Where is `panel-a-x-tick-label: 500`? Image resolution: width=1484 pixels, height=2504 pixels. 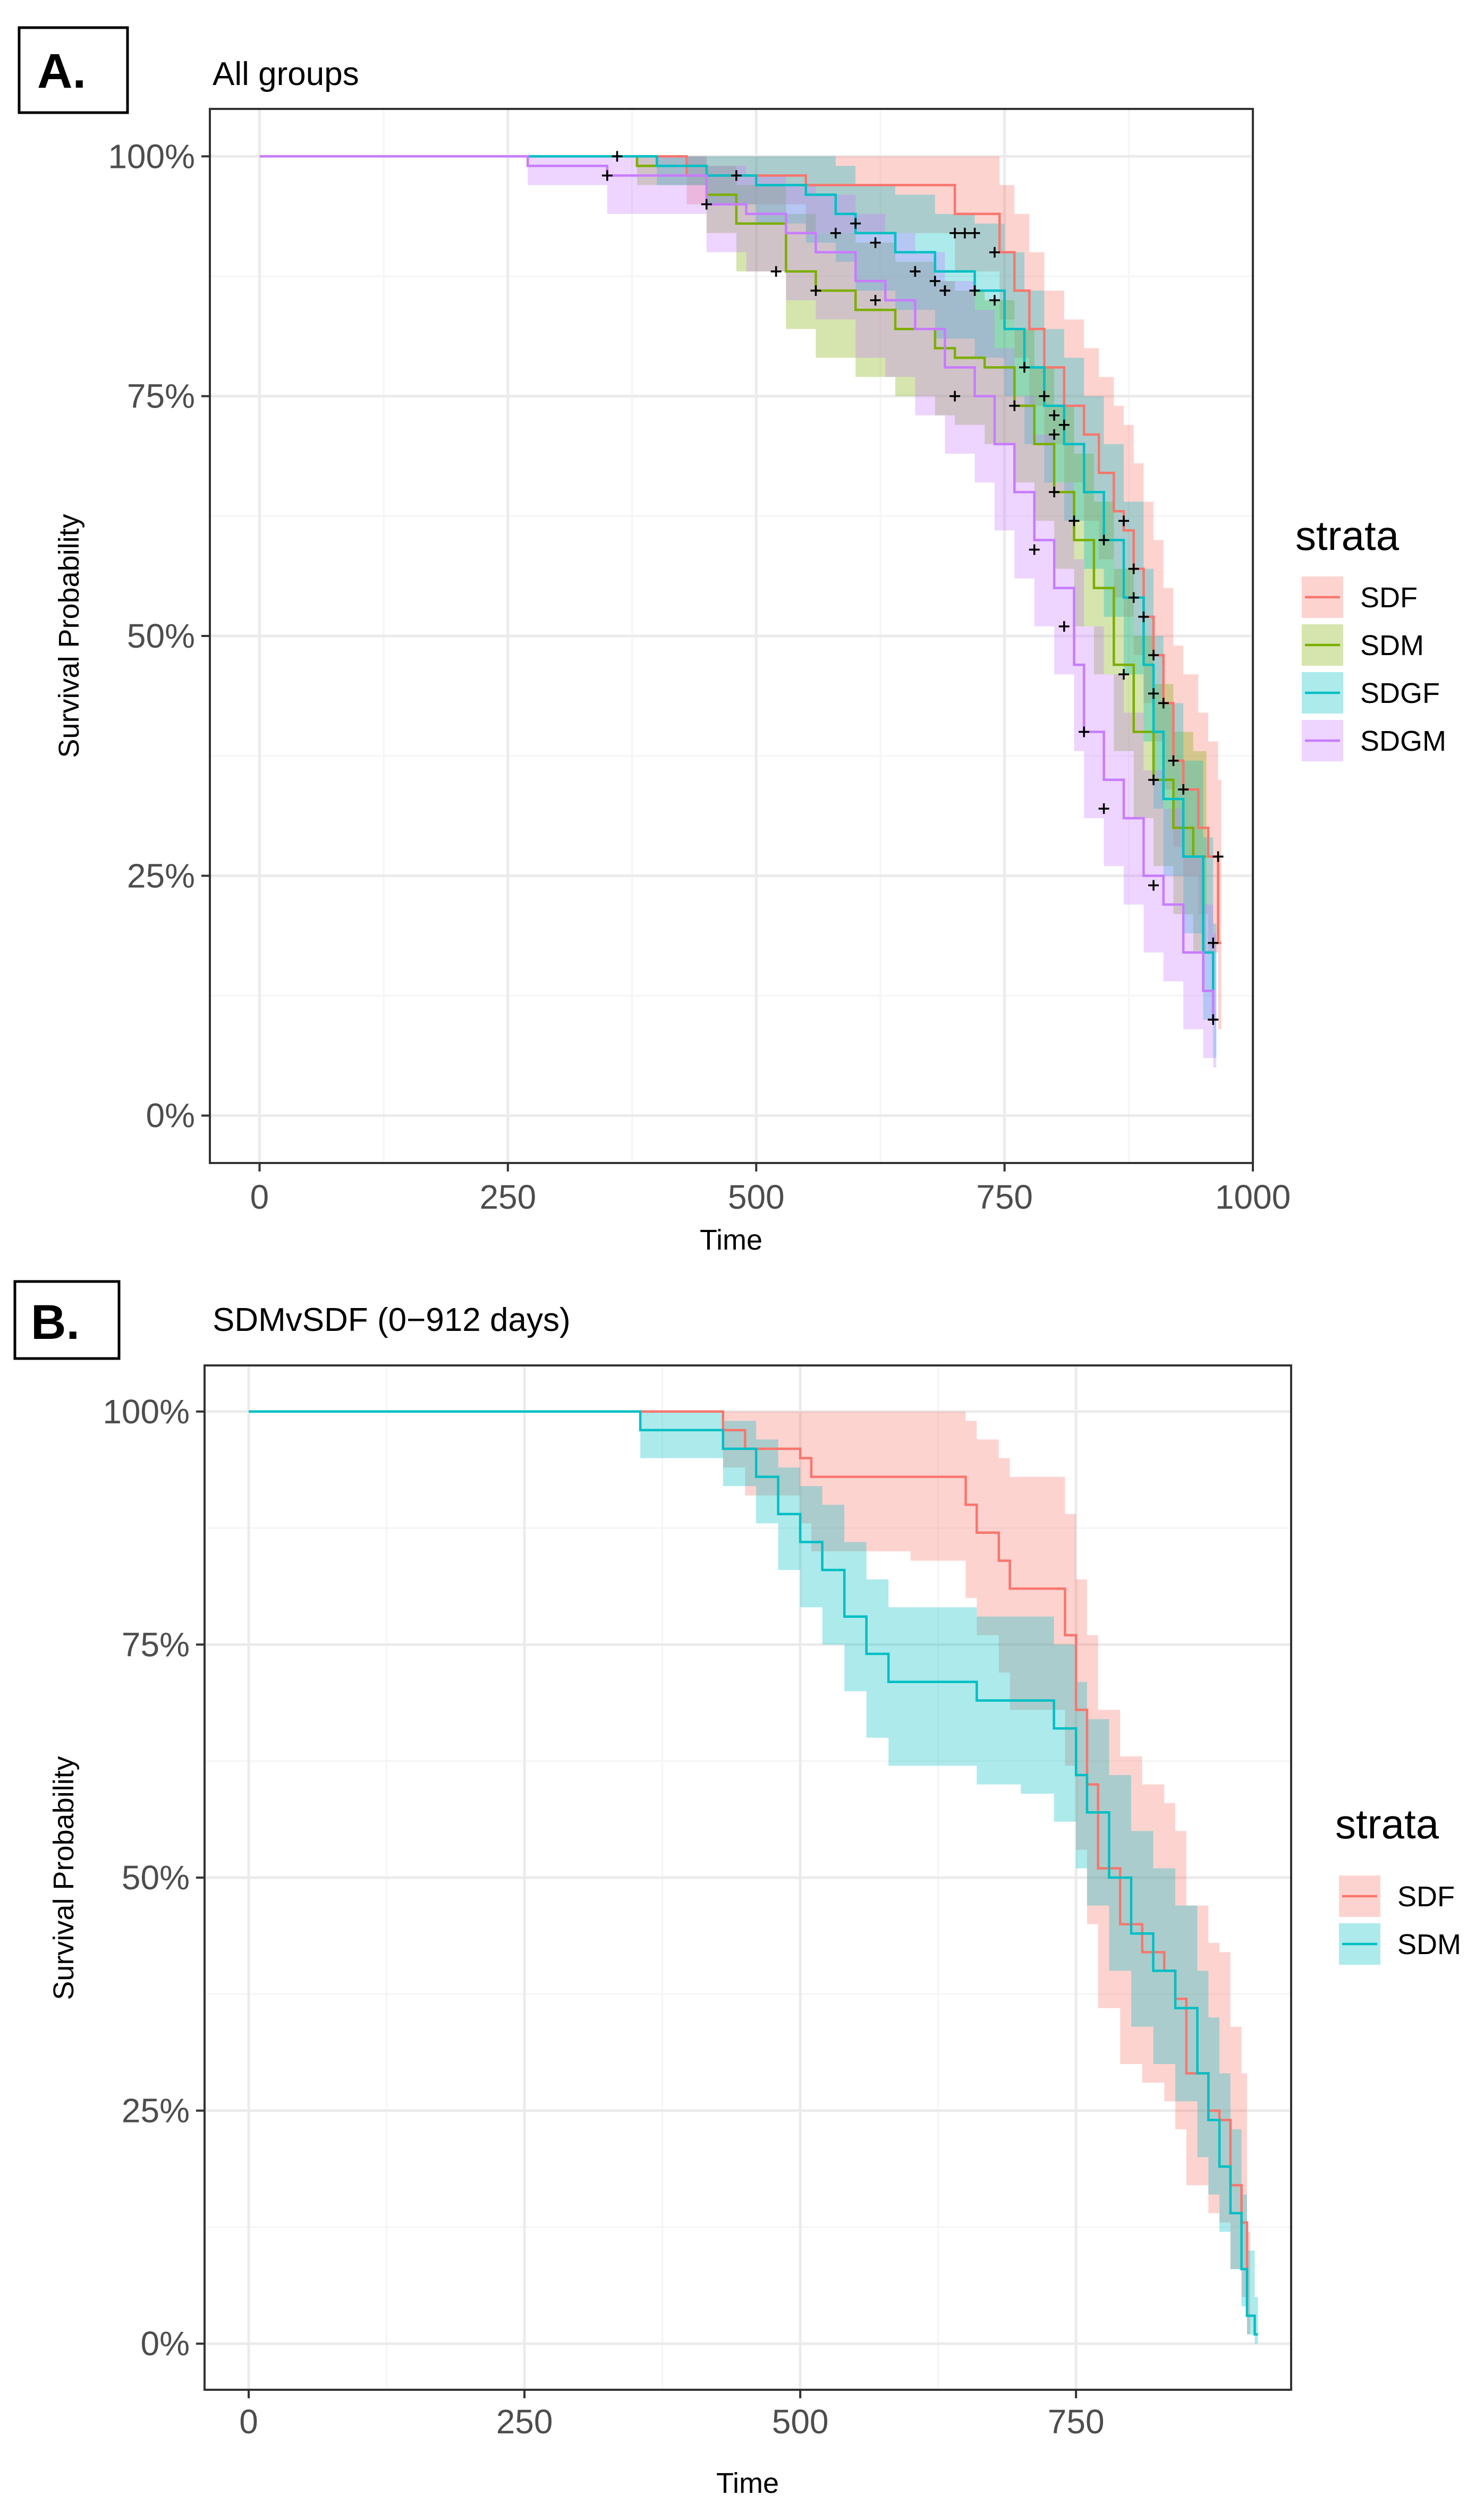 panel-a-x-tick-label: 500 is located at coordinates (756, 1197).